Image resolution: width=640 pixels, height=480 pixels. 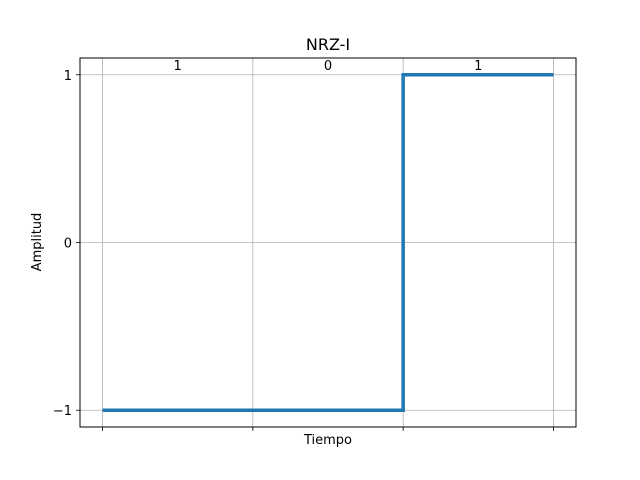 What do you see at coordinates (62, 411) in the screenshot?
I see `y-tick-label-0: −1` at bounding box center [62, 411].